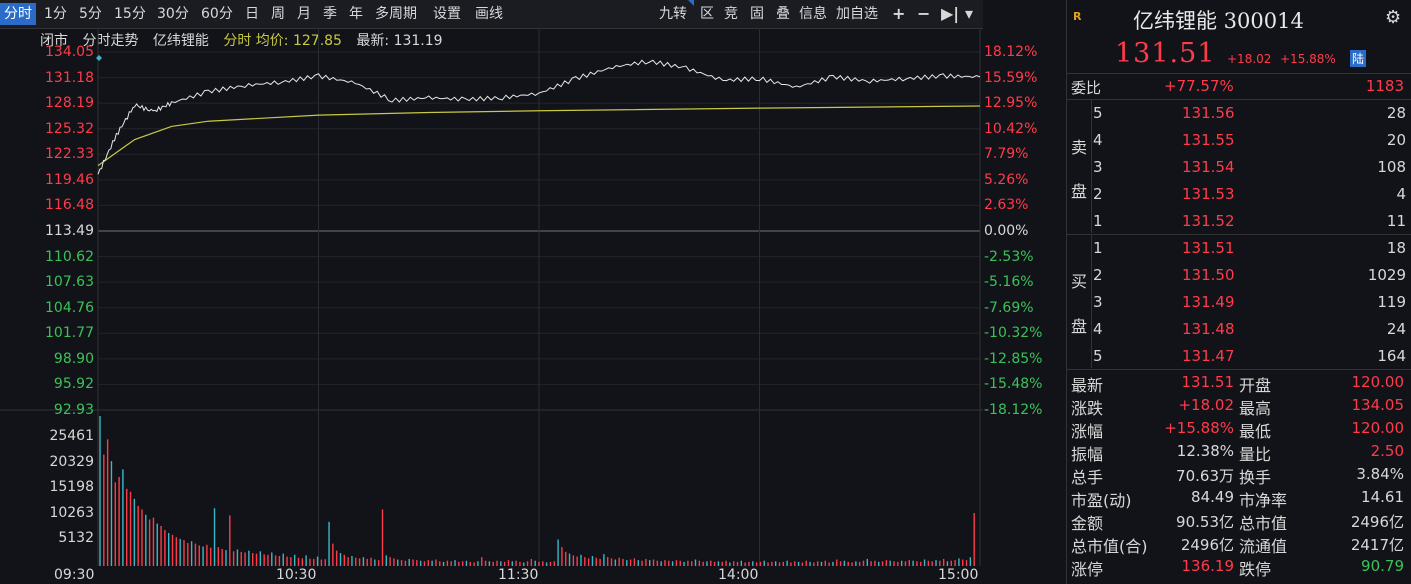 The image size is (1411, 584). Describe the element at coordinates (69, 52) in the screenshot. I see `price-axis-label: 134.05` at that location.